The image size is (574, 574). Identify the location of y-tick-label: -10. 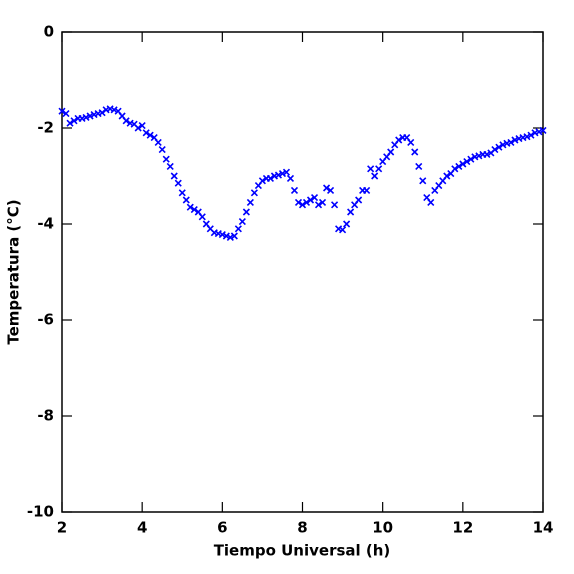
(40, 512).